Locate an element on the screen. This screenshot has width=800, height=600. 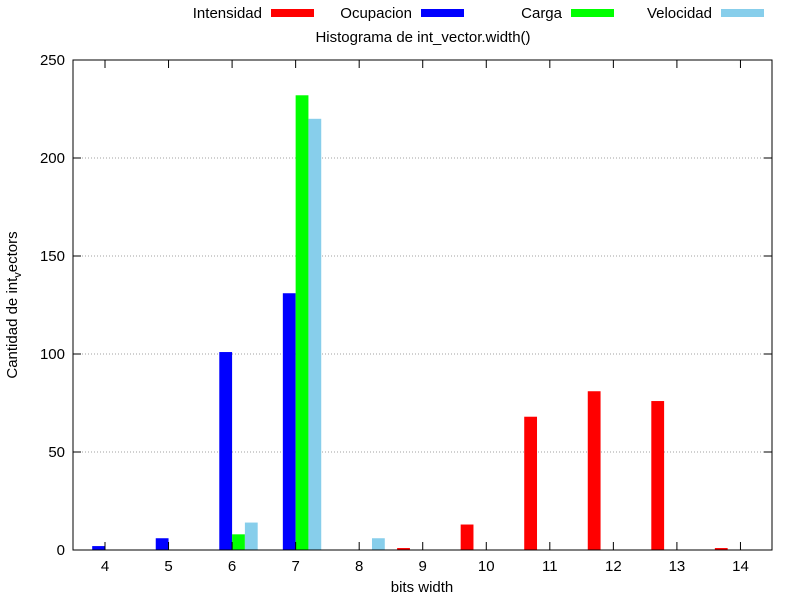
x-tick-label: 6 is located at coordinates (232, 566).